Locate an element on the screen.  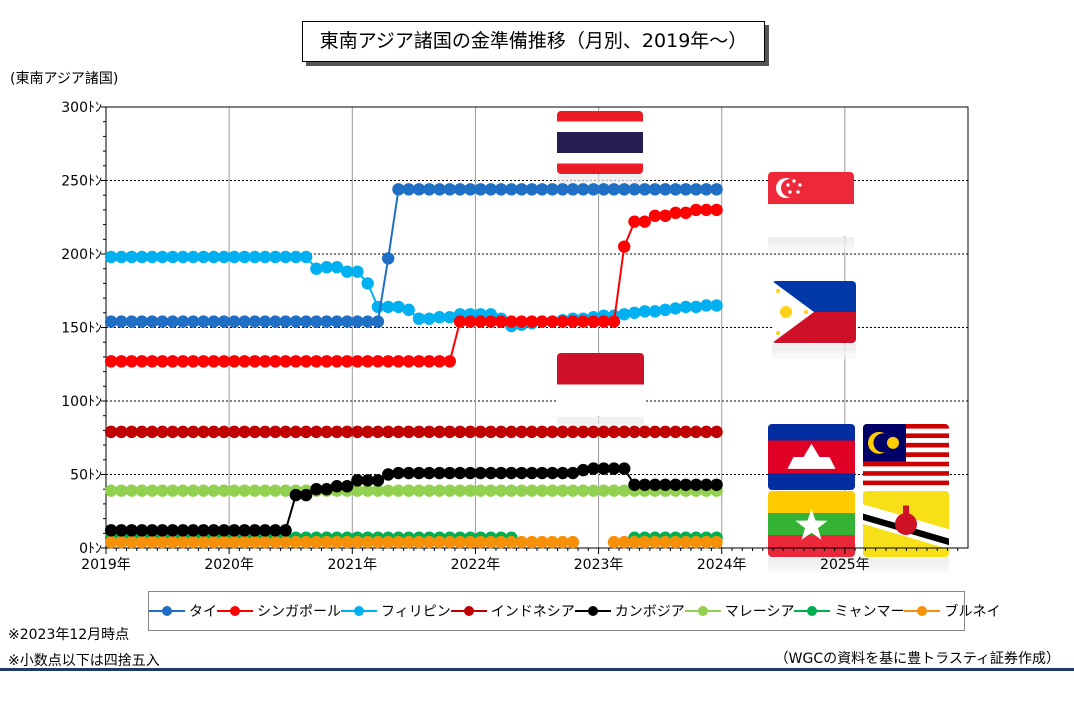
x-tick-label: 2021年 is located at coordinates (352, 565).